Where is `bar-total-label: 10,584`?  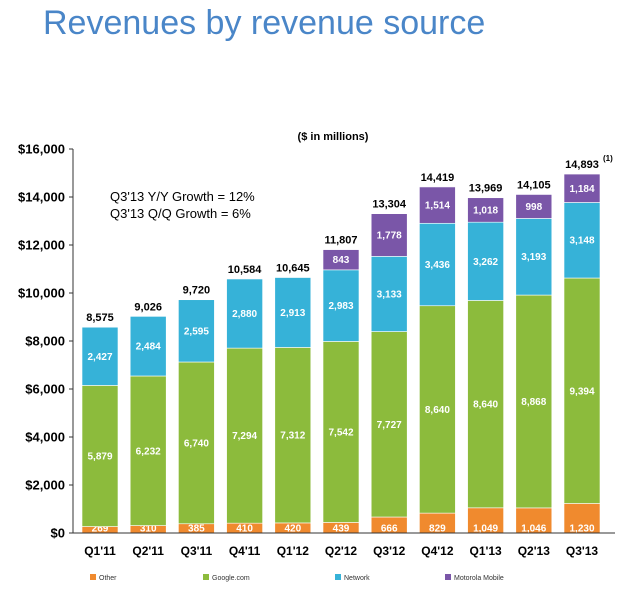 bar-total-label: 10,584 is located at coordinates (245, 270).